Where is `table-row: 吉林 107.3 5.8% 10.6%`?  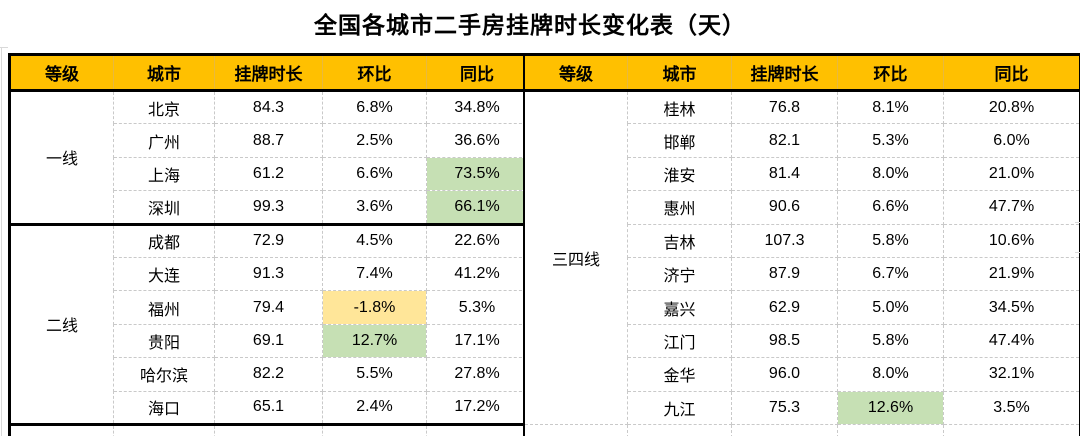
table-row: 吉林 107.3 5.8% 10.6% is located at coordinates (802, 240).